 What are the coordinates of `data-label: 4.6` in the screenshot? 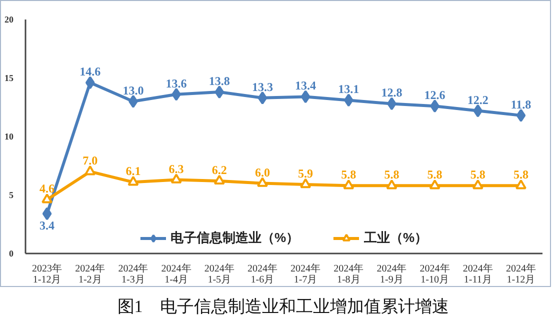 It's located at (47, 189).